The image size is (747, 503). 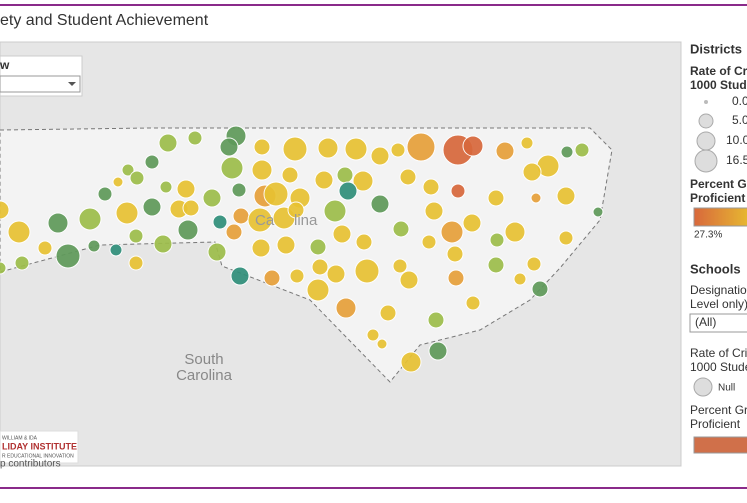 I want to click on filter-select, so click(x=40, y=84).